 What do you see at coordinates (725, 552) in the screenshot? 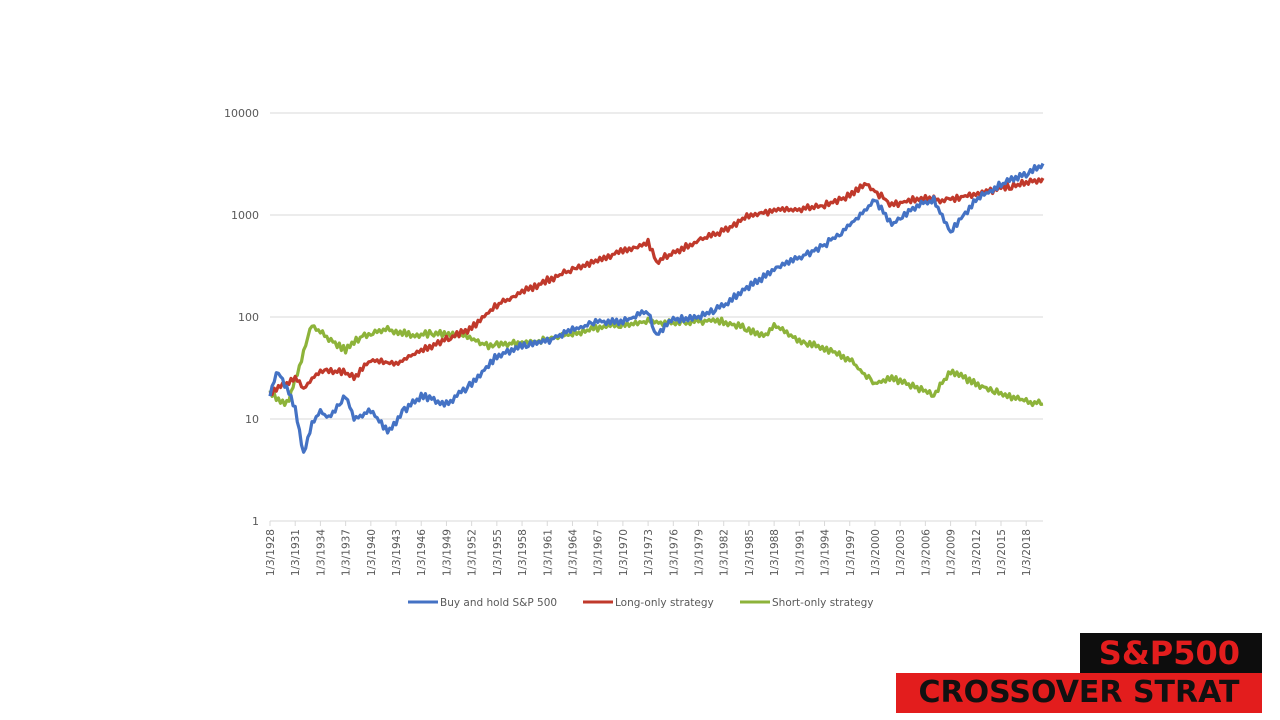
I see `x-tick-label: 1/3/1982` at bounding box center [725, 552].